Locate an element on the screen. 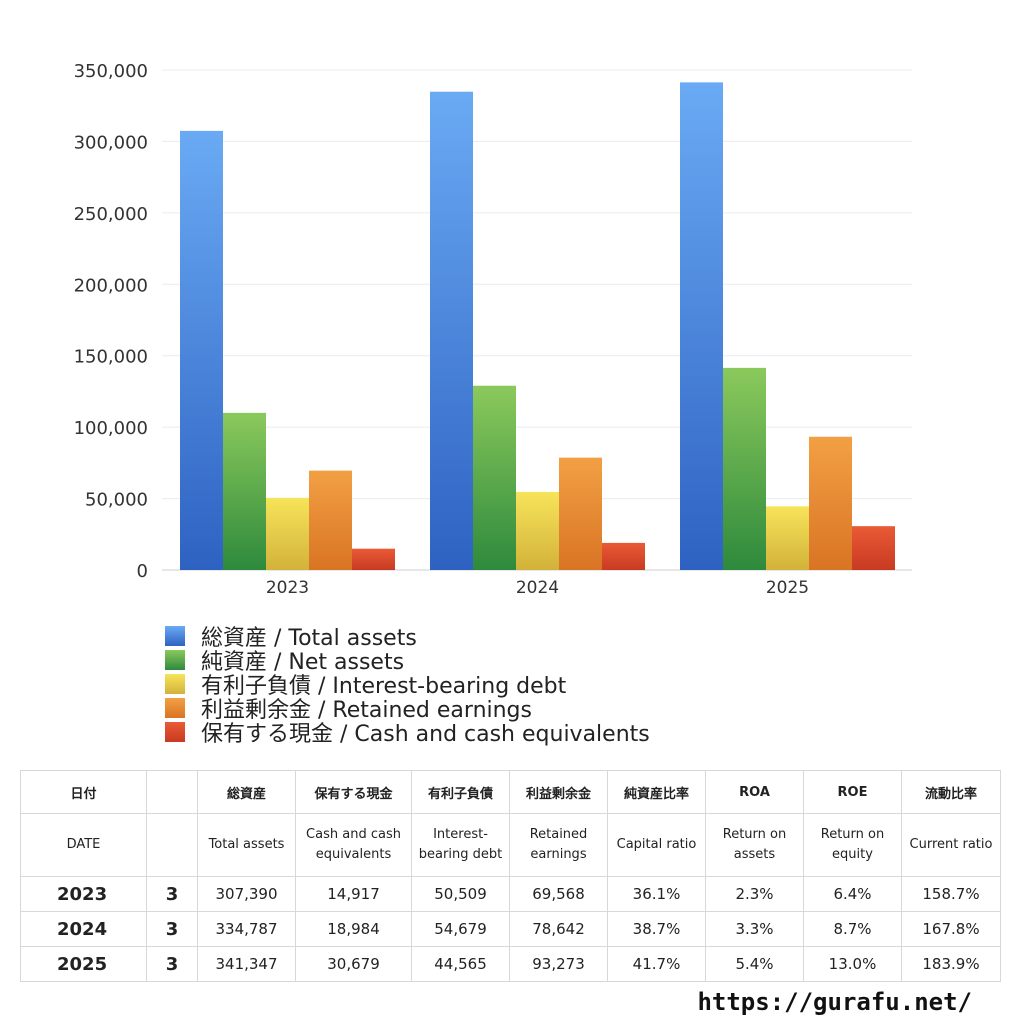  header-cell: 保有する現金 is located at coordinates (353, 792).